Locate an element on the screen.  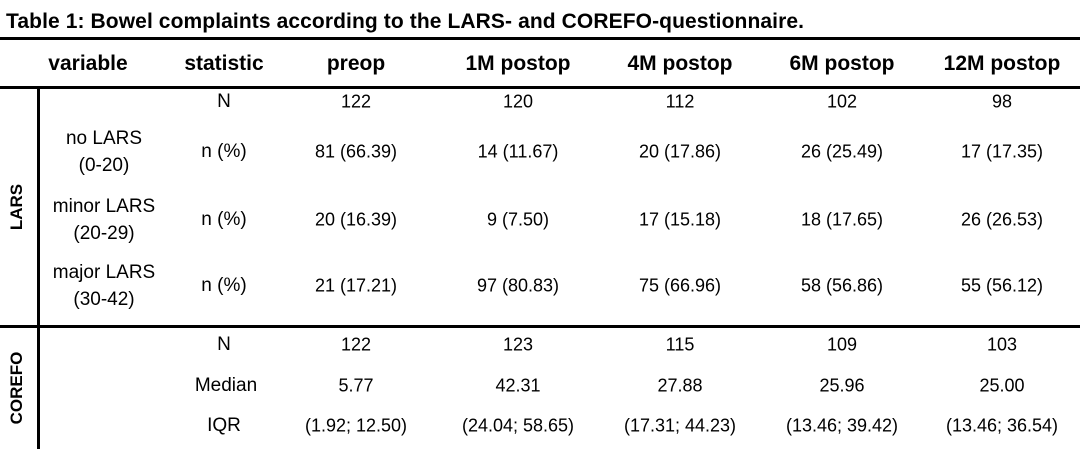
group-divider-lars is located at coordinates (38, 207).